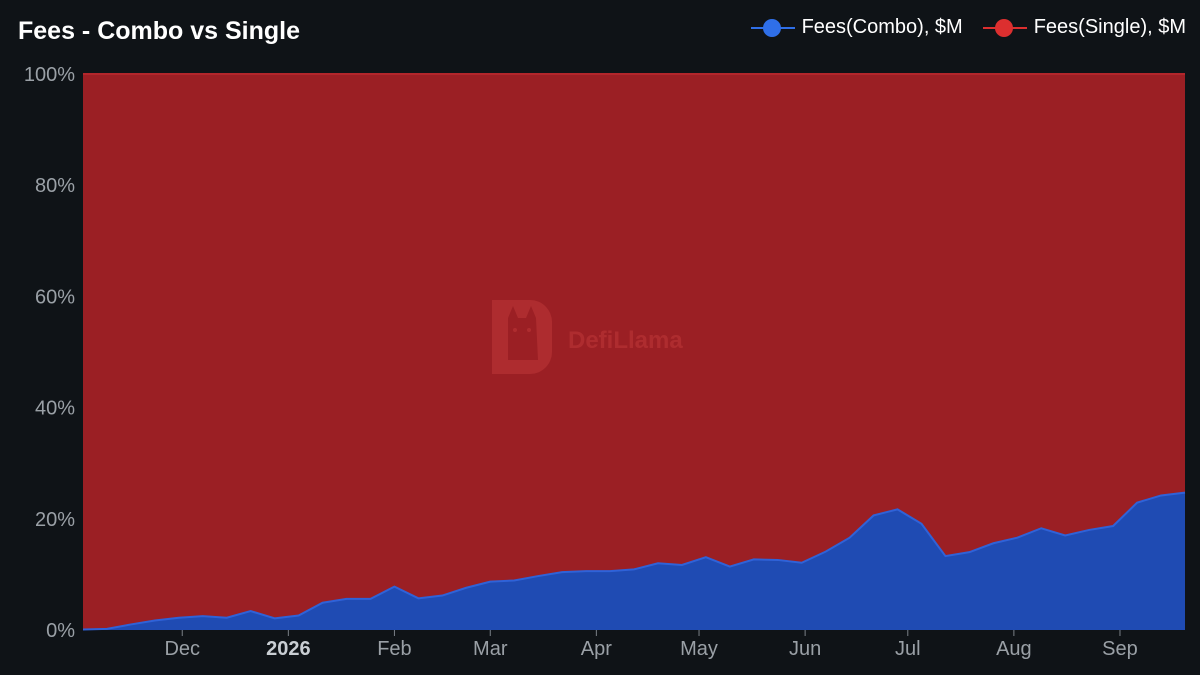  I want to click on legend-label-single: Fees(Single), $M, so click(1109, 27).